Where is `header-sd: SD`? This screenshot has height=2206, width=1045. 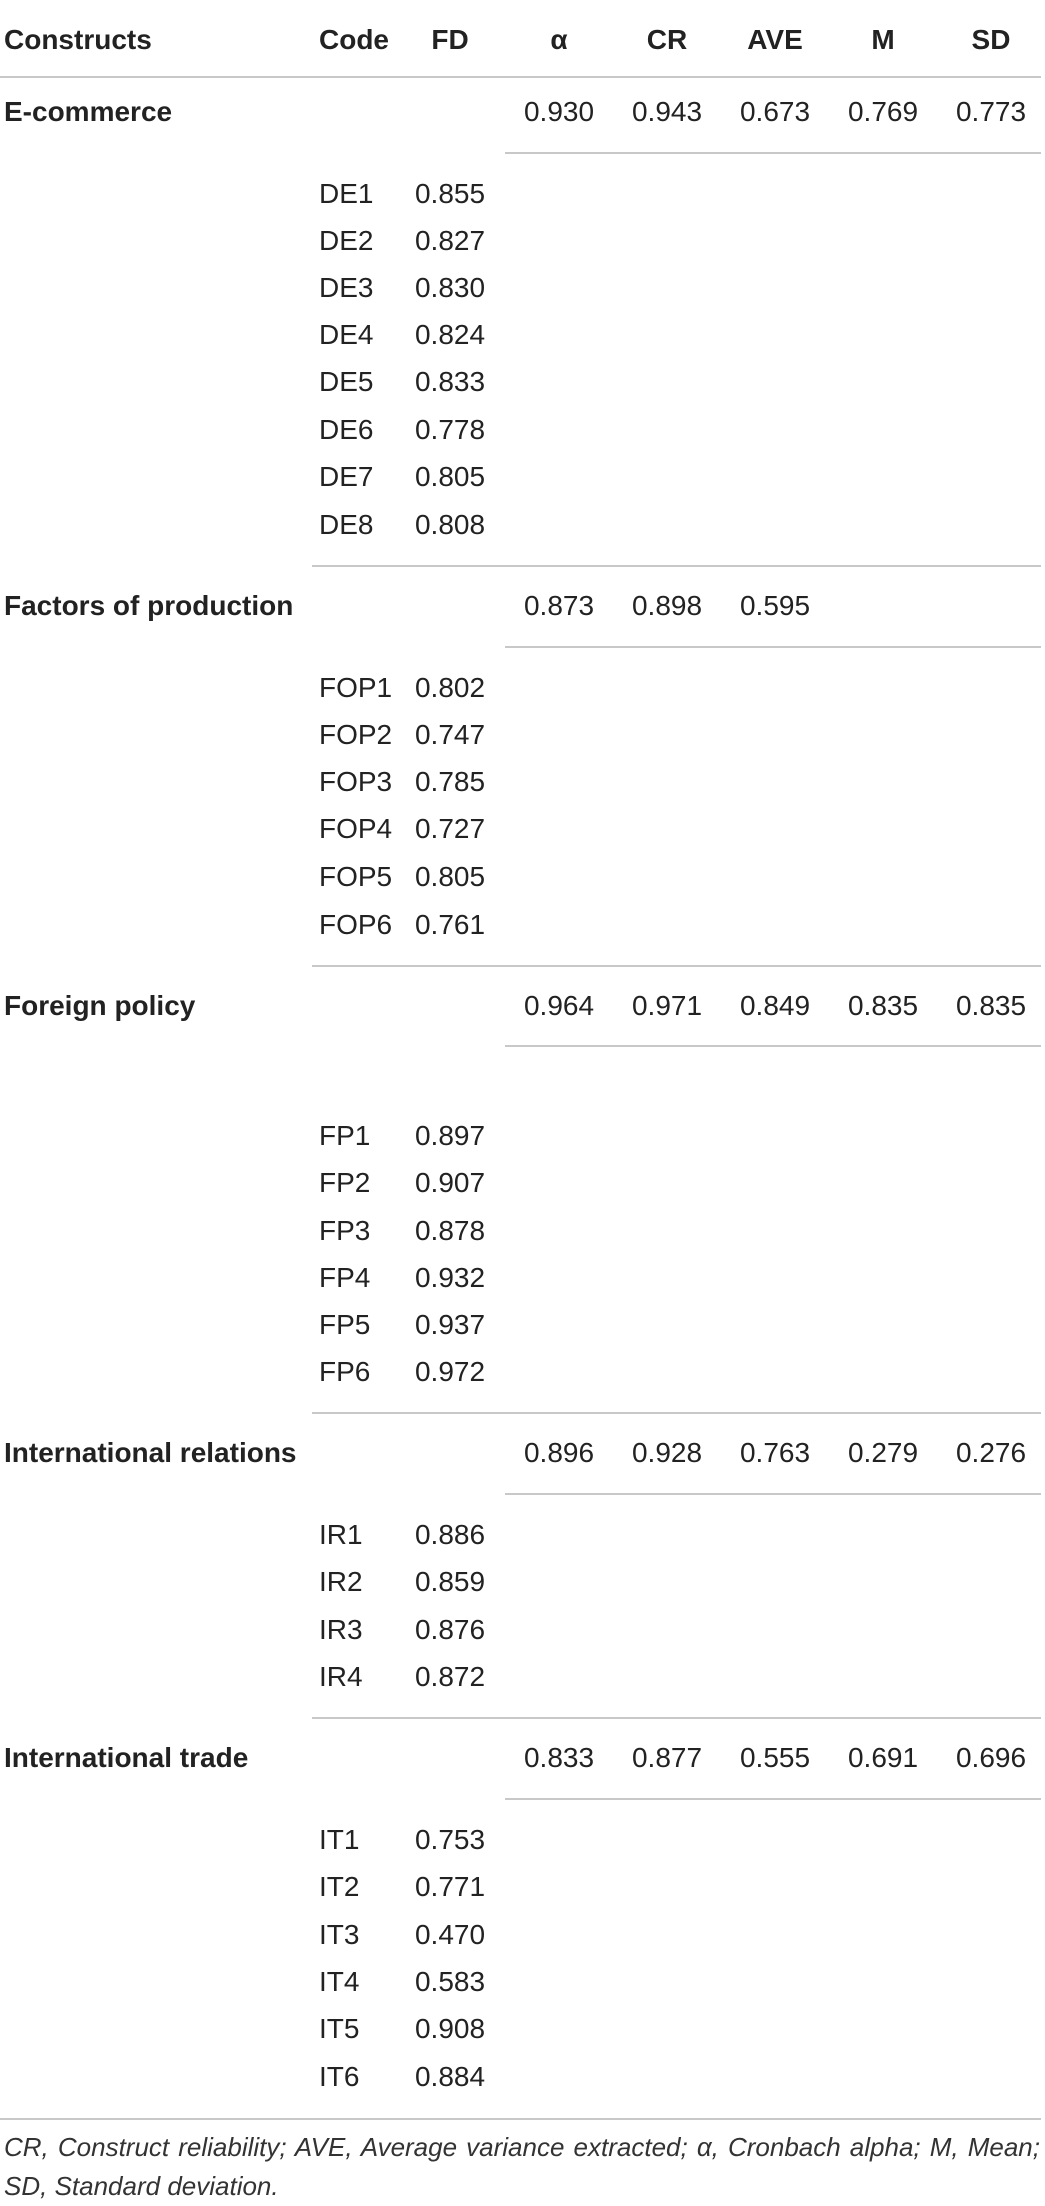 header-sd: SD is located at coordinates (991, 39).